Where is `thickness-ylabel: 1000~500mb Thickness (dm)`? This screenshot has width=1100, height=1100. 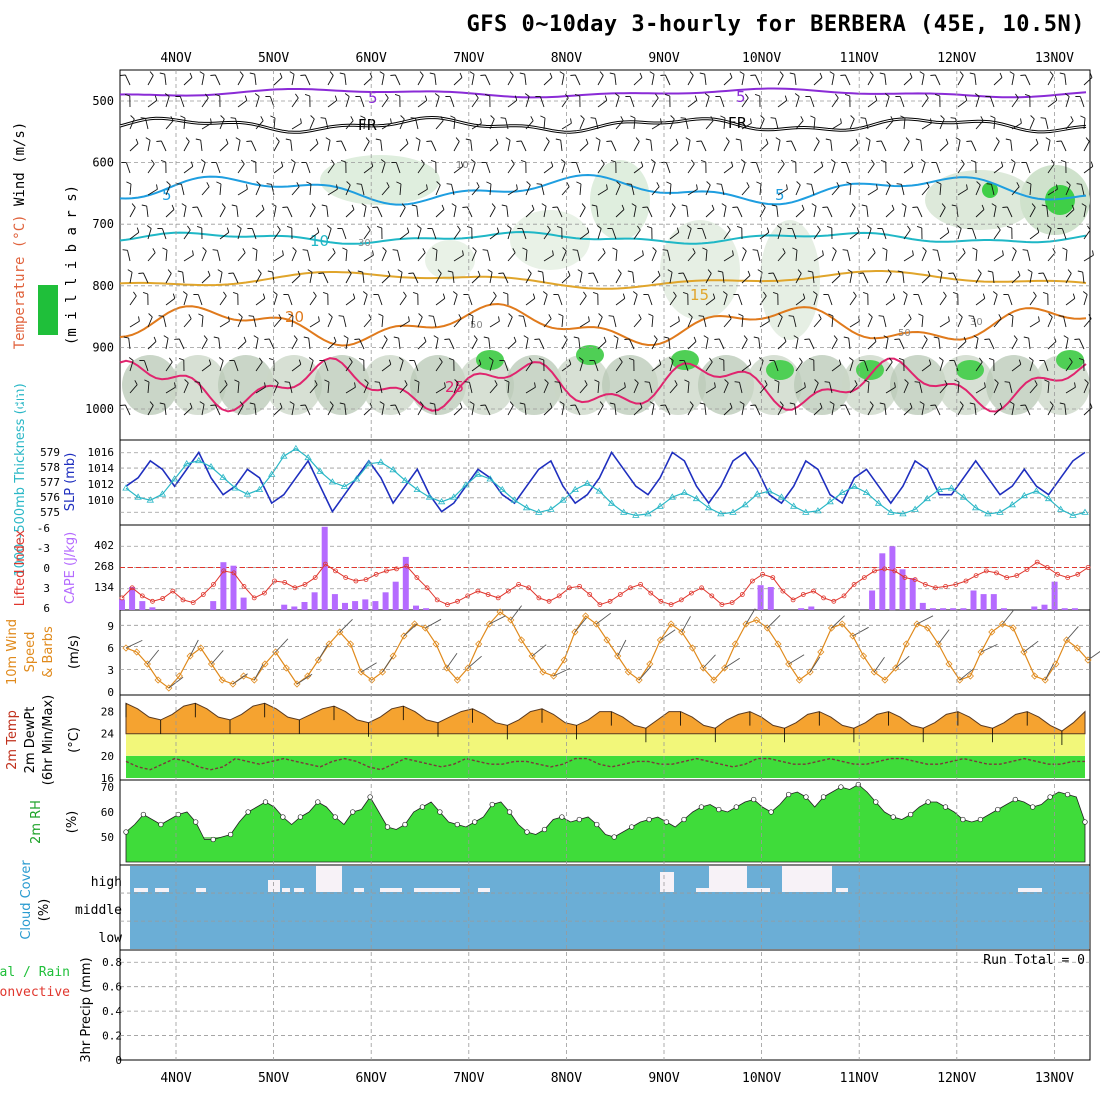
thickness-ylabel: 1000~500mb Thickness (dm) is located at coordinates (20, 479).